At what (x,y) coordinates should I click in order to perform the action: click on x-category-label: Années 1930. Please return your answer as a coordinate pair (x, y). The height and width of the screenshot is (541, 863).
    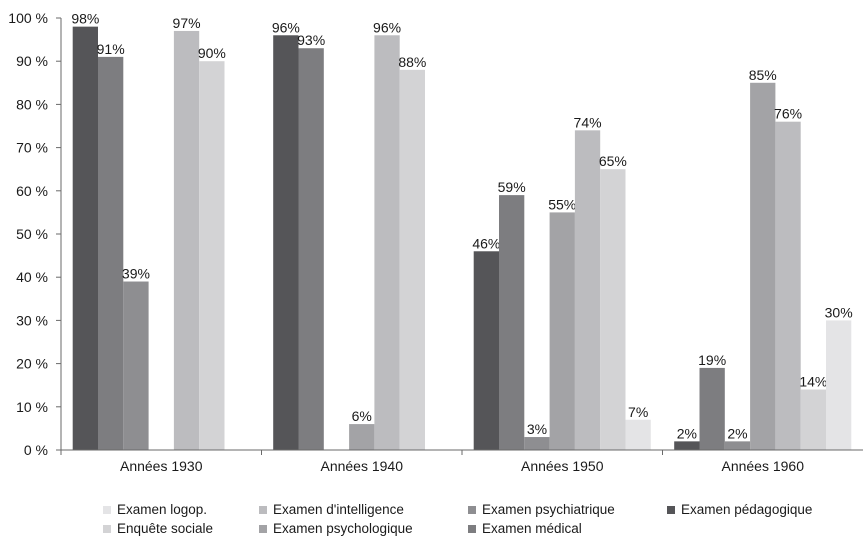
    Looking at the image, I should click on (161, 466).